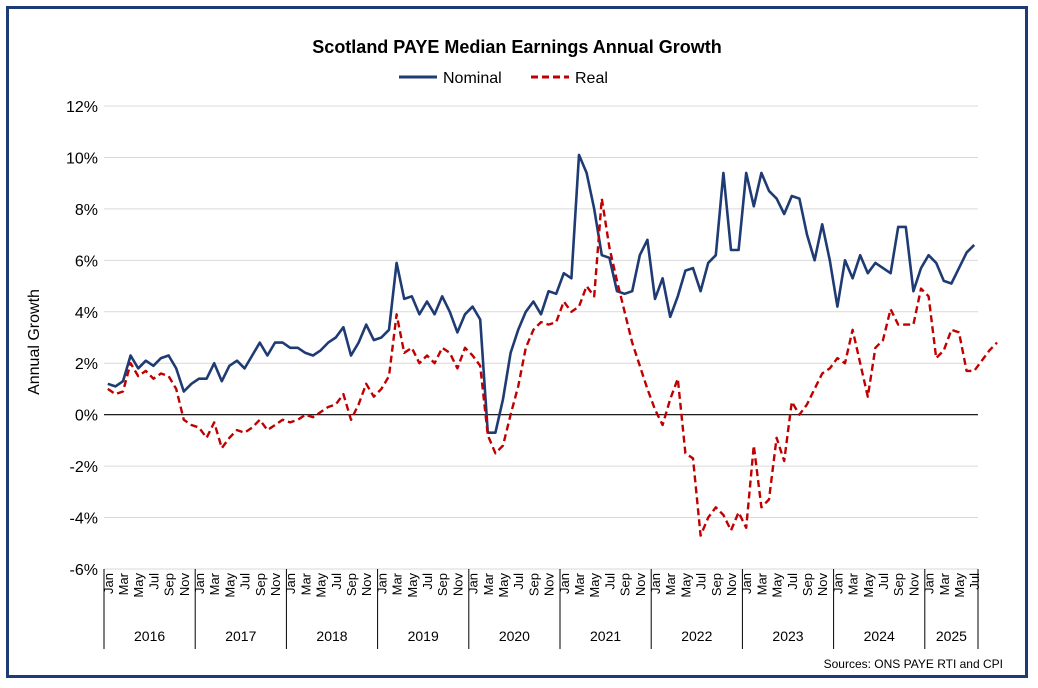  What do you see at coordinates (86, 364) in the screenshot?
I see `y-tick-label: 2%` at bounding box center [86, 364].